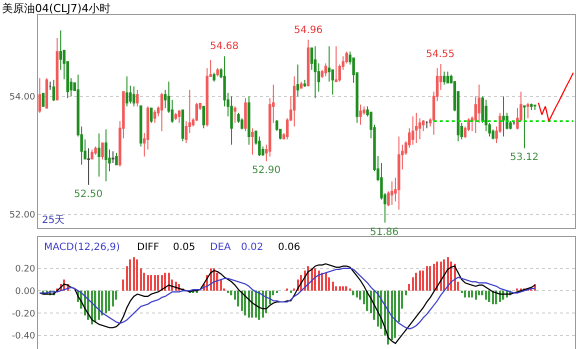 The height and width of the screenshot is (349, 580). What do you see at coordinates (384, 232) in the screenshot?
I see `annotation: 51.86` at bounding box center [384, 232].